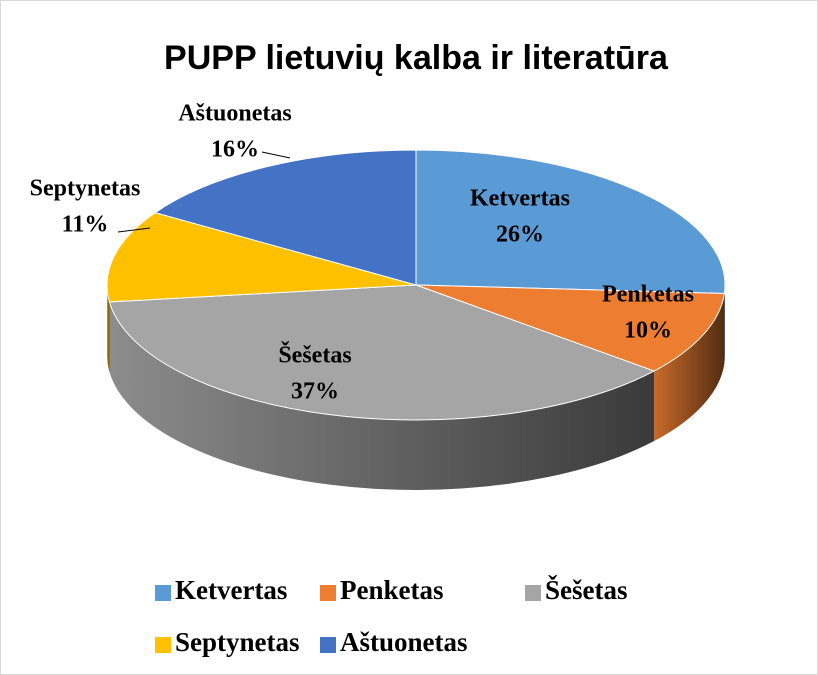 This screenshot has height=675, width=818. What do you see at coordinates (234, 114) in the screenshot?
I see `data-label-name: Aštuonetas` at bounding box center [234, 114].